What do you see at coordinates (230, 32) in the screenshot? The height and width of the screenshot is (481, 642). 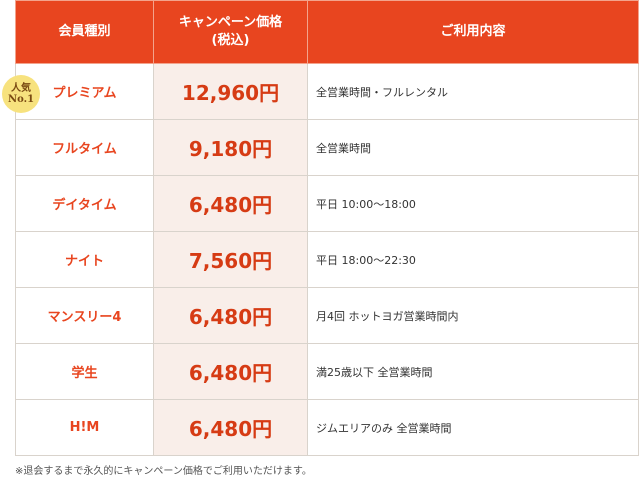 I see `header-campaign-price: キャンペーン価格 (税込)` at bounding box center [230, 32].